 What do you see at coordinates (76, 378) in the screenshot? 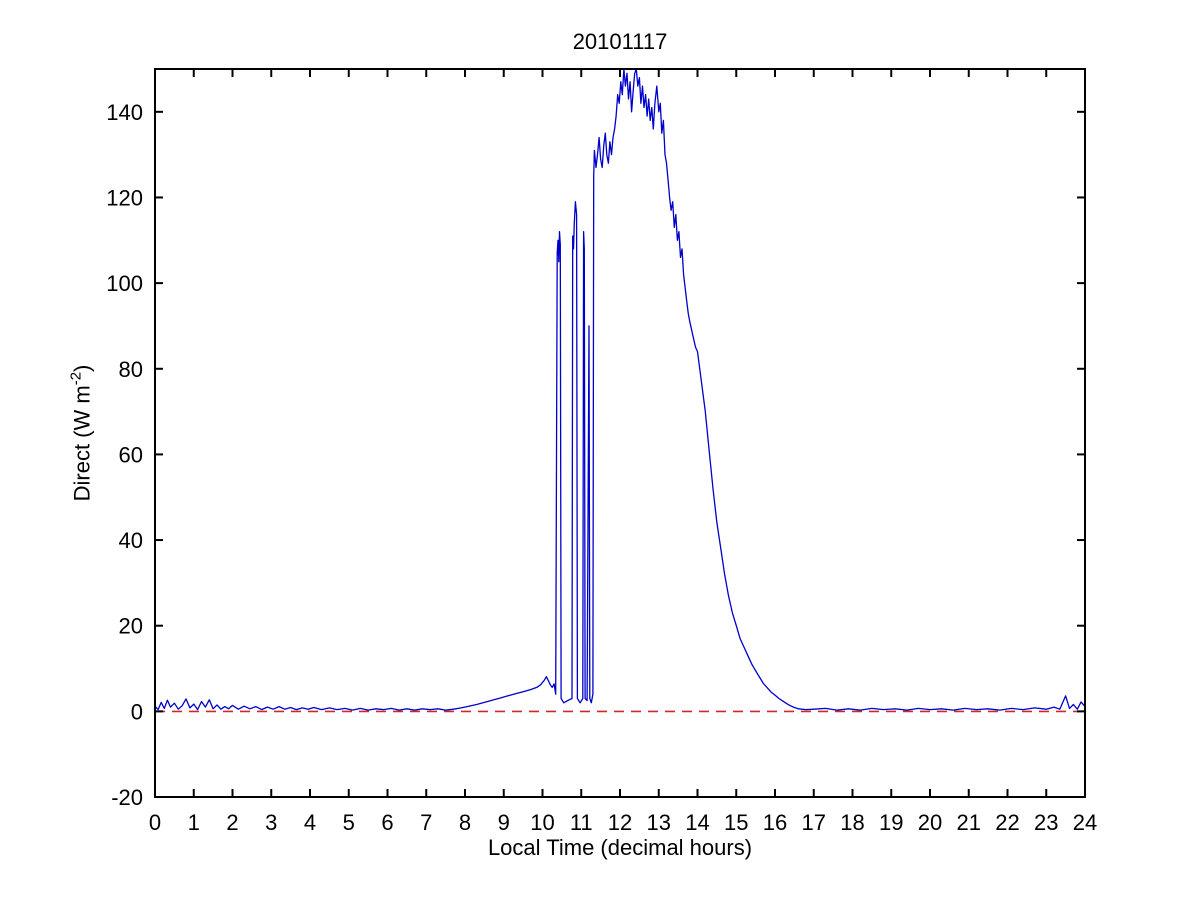
I see `y-axis-label-superscript: -2` at bounding box center [76, 378].